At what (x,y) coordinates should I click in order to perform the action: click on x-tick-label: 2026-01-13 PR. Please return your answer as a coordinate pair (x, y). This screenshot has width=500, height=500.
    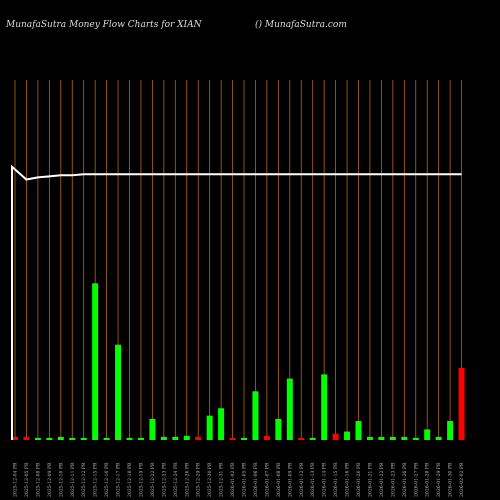
    Looking at the image, I should click on (313, 479).